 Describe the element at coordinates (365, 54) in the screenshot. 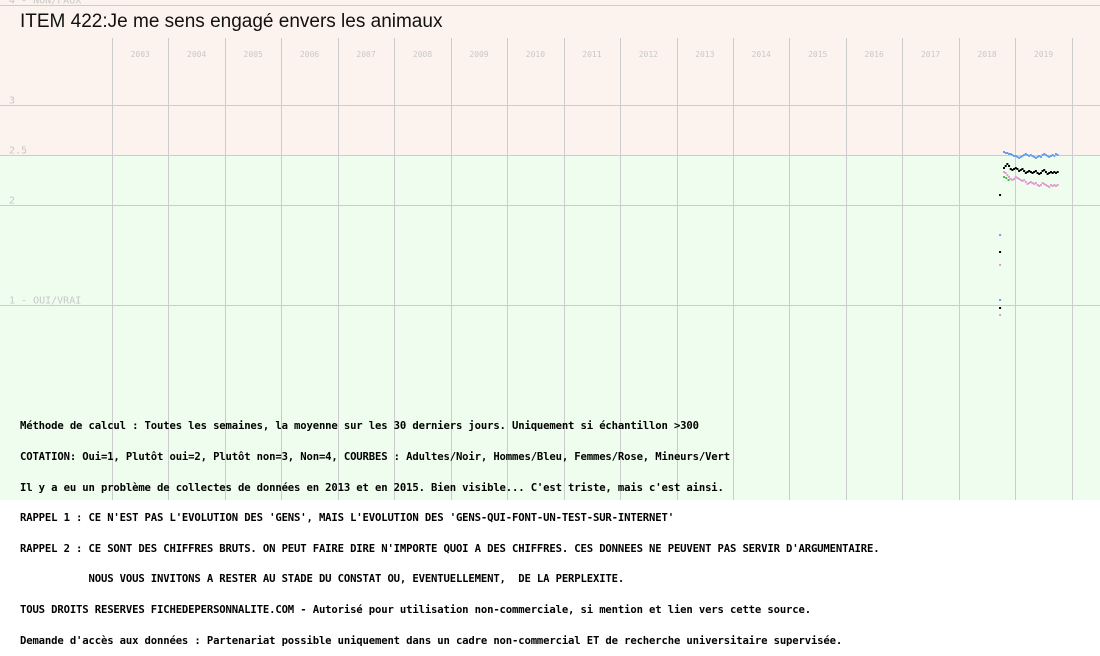

I see `x-tick-label: 2007` at that location.